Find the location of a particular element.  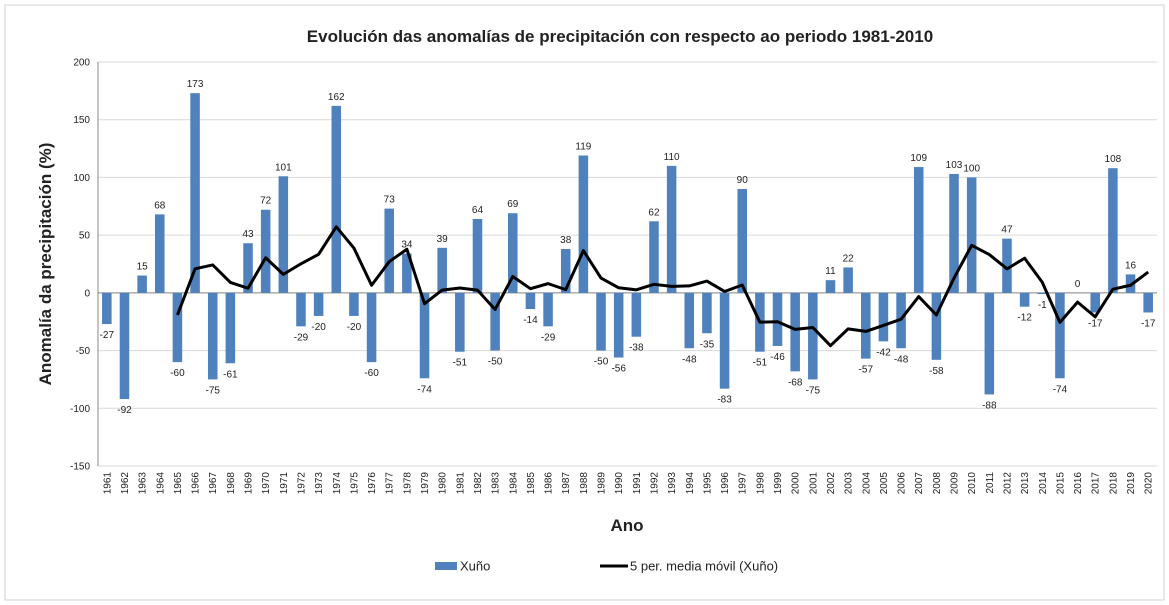

x-tick-label: 1981 is located at coordinates (460, 483).